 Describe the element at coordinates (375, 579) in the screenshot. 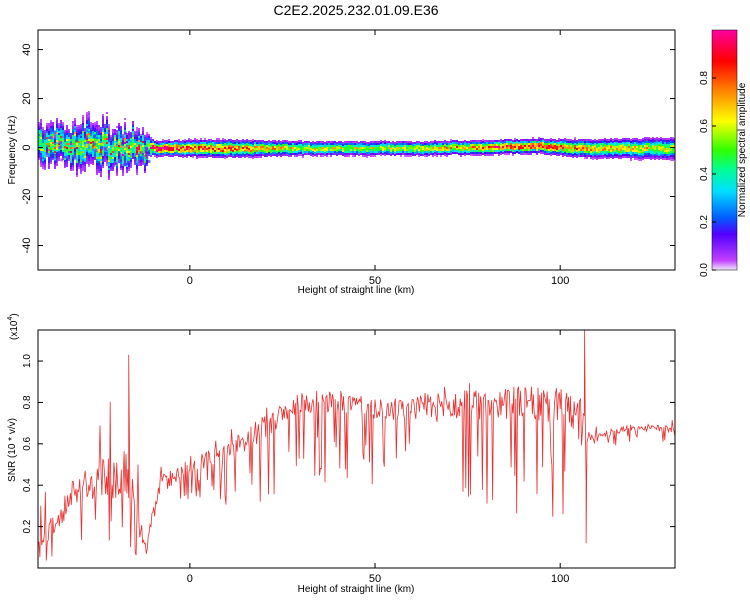

I see `snr-xtick-label: 50` at that location.